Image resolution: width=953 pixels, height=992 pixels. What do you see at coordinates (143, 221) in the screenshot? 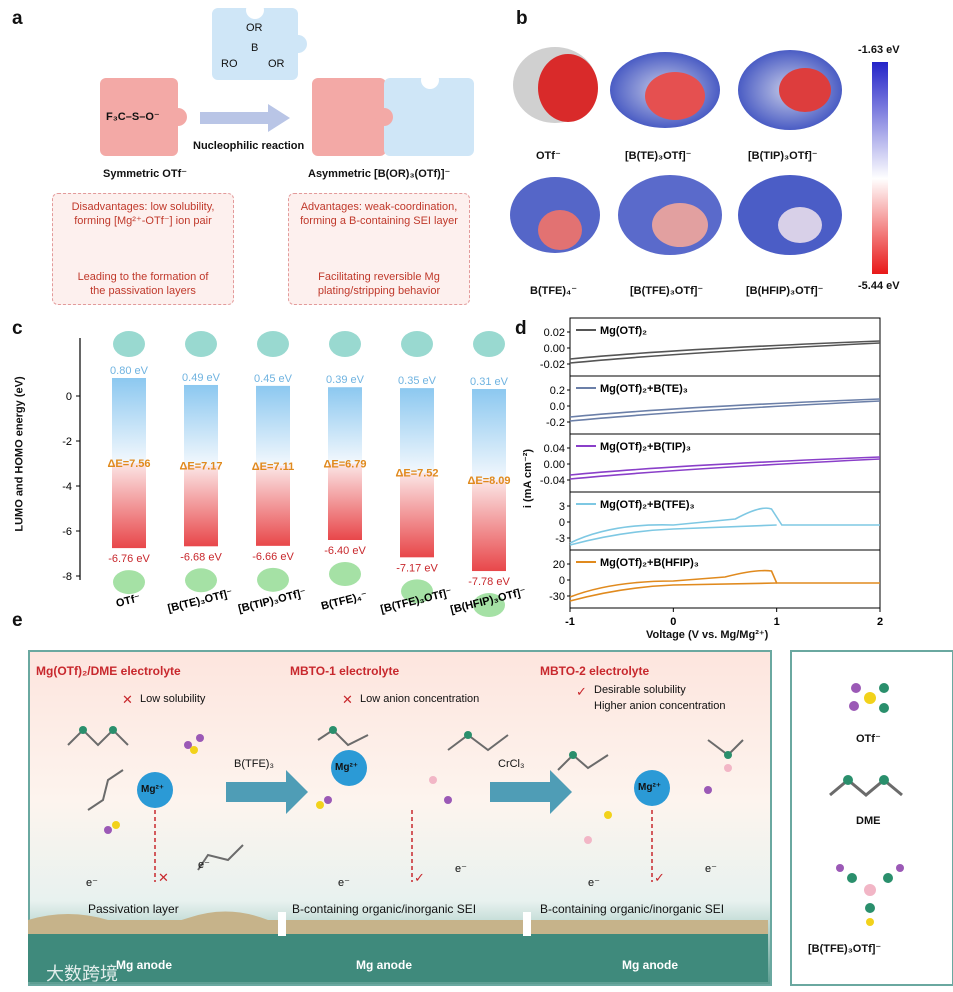
I see `disadvantages-line2: forming [Mg²⁺-OTf⁻] ion pair` at bounding box center [143, 221].